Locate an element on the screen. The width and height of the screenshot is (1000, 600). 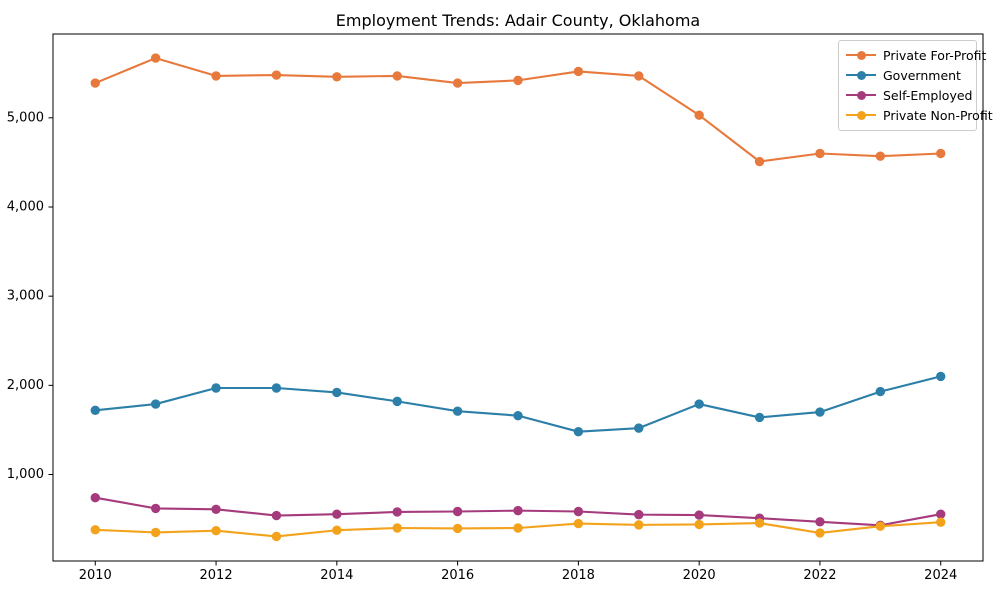
legend-item-self-employed: Self-Employed is located at coordinates (909, 95).